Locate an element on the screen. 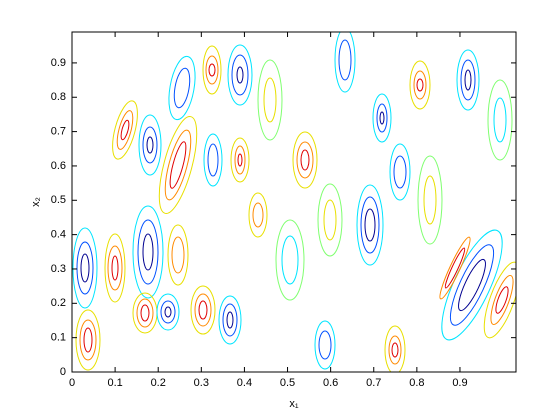  x-tick-label: 0.5 is located at coordinates (287, 383).